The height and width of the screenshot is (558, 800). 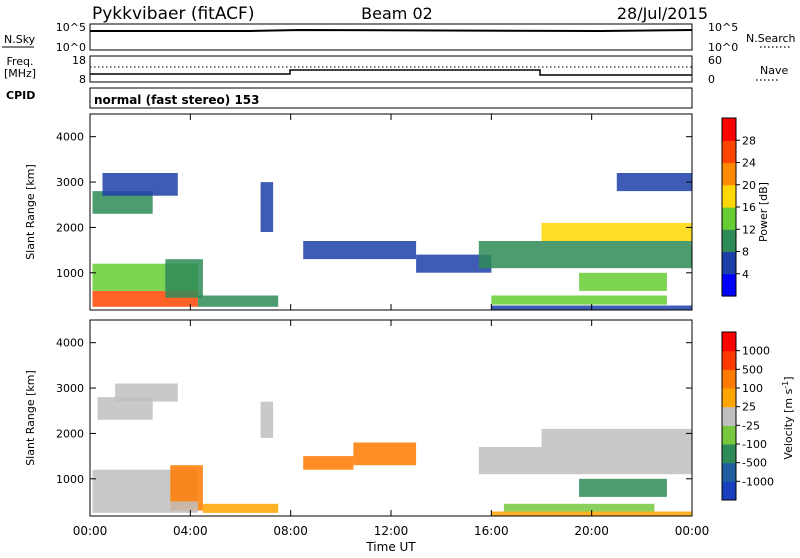 I want to click on cpid-frame, so click(x=391, y=98).